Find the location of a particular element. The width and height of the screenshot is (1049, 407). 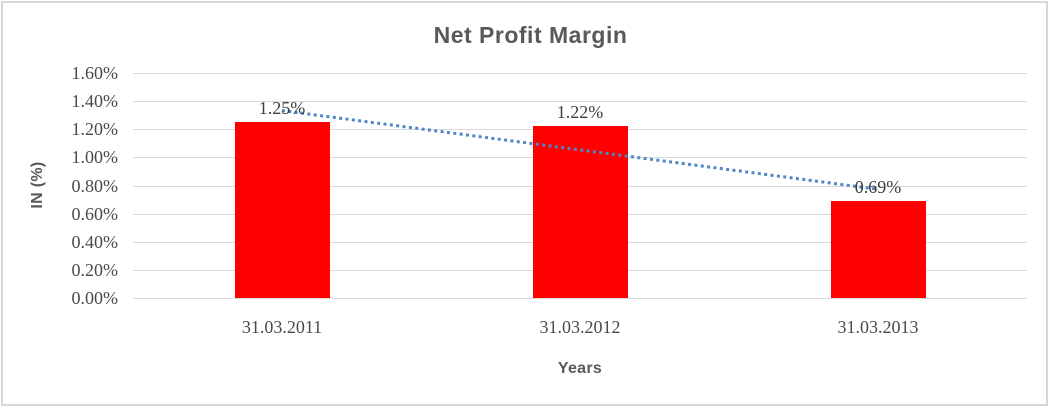

y-tick-label: 0.40% is located at coordinates (95, 241).